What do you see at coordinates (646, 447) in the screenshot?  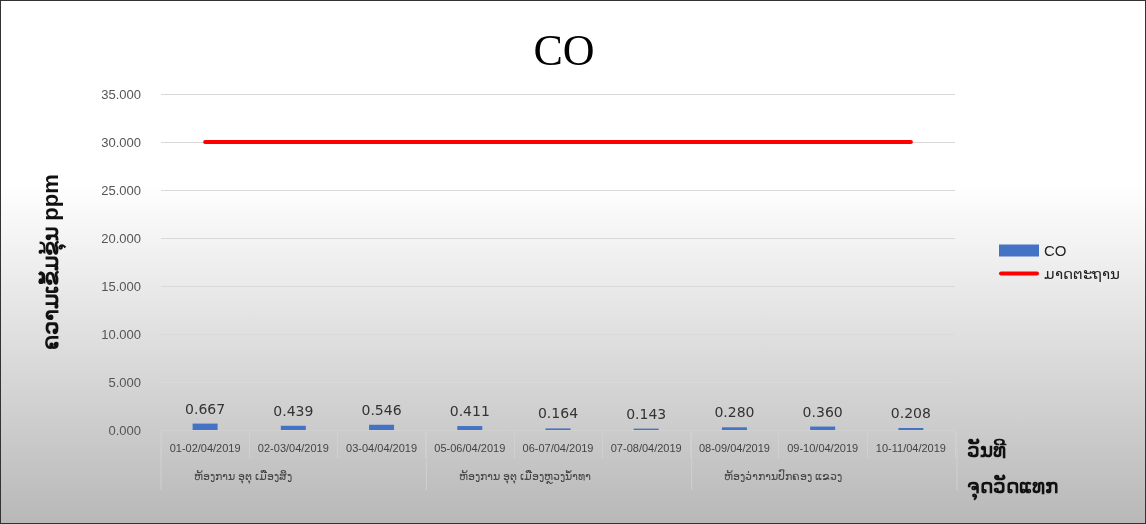 I see `x-tick-label: 07-08/04/2019` at bounding box center [646, 447].